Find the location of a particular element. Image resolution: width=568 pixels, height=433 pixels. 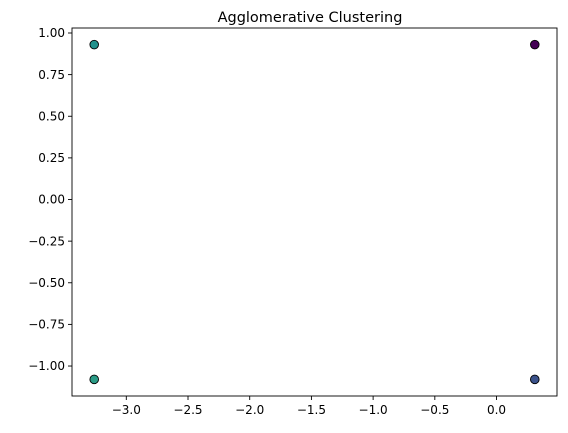

y-tick-label: 0.75 is located at coordinates (51, 75).